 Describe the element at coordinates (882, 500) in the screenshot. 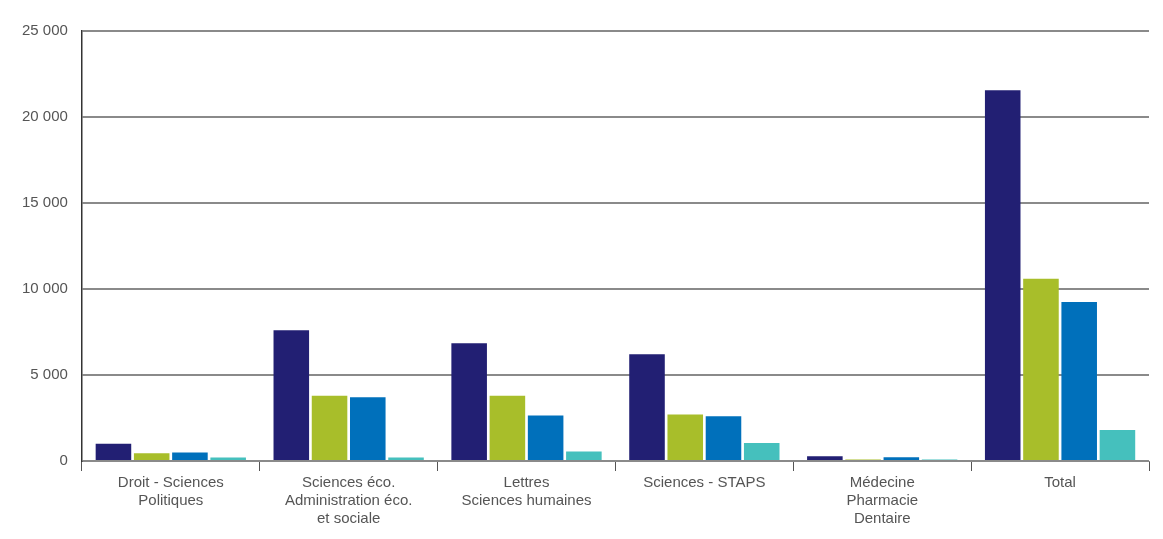

I see `x-tick-label: Médecine Pharmacie Dentaire` at that location.